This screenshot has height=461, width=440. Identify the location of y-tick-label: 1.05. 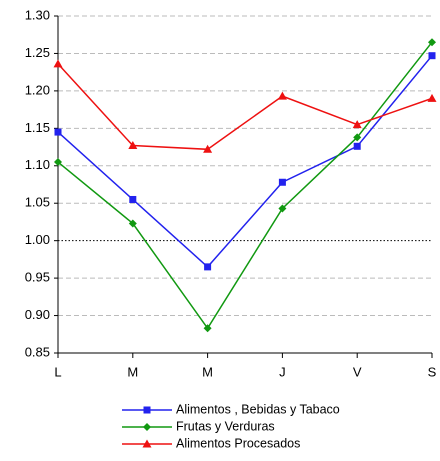
(37, 202).